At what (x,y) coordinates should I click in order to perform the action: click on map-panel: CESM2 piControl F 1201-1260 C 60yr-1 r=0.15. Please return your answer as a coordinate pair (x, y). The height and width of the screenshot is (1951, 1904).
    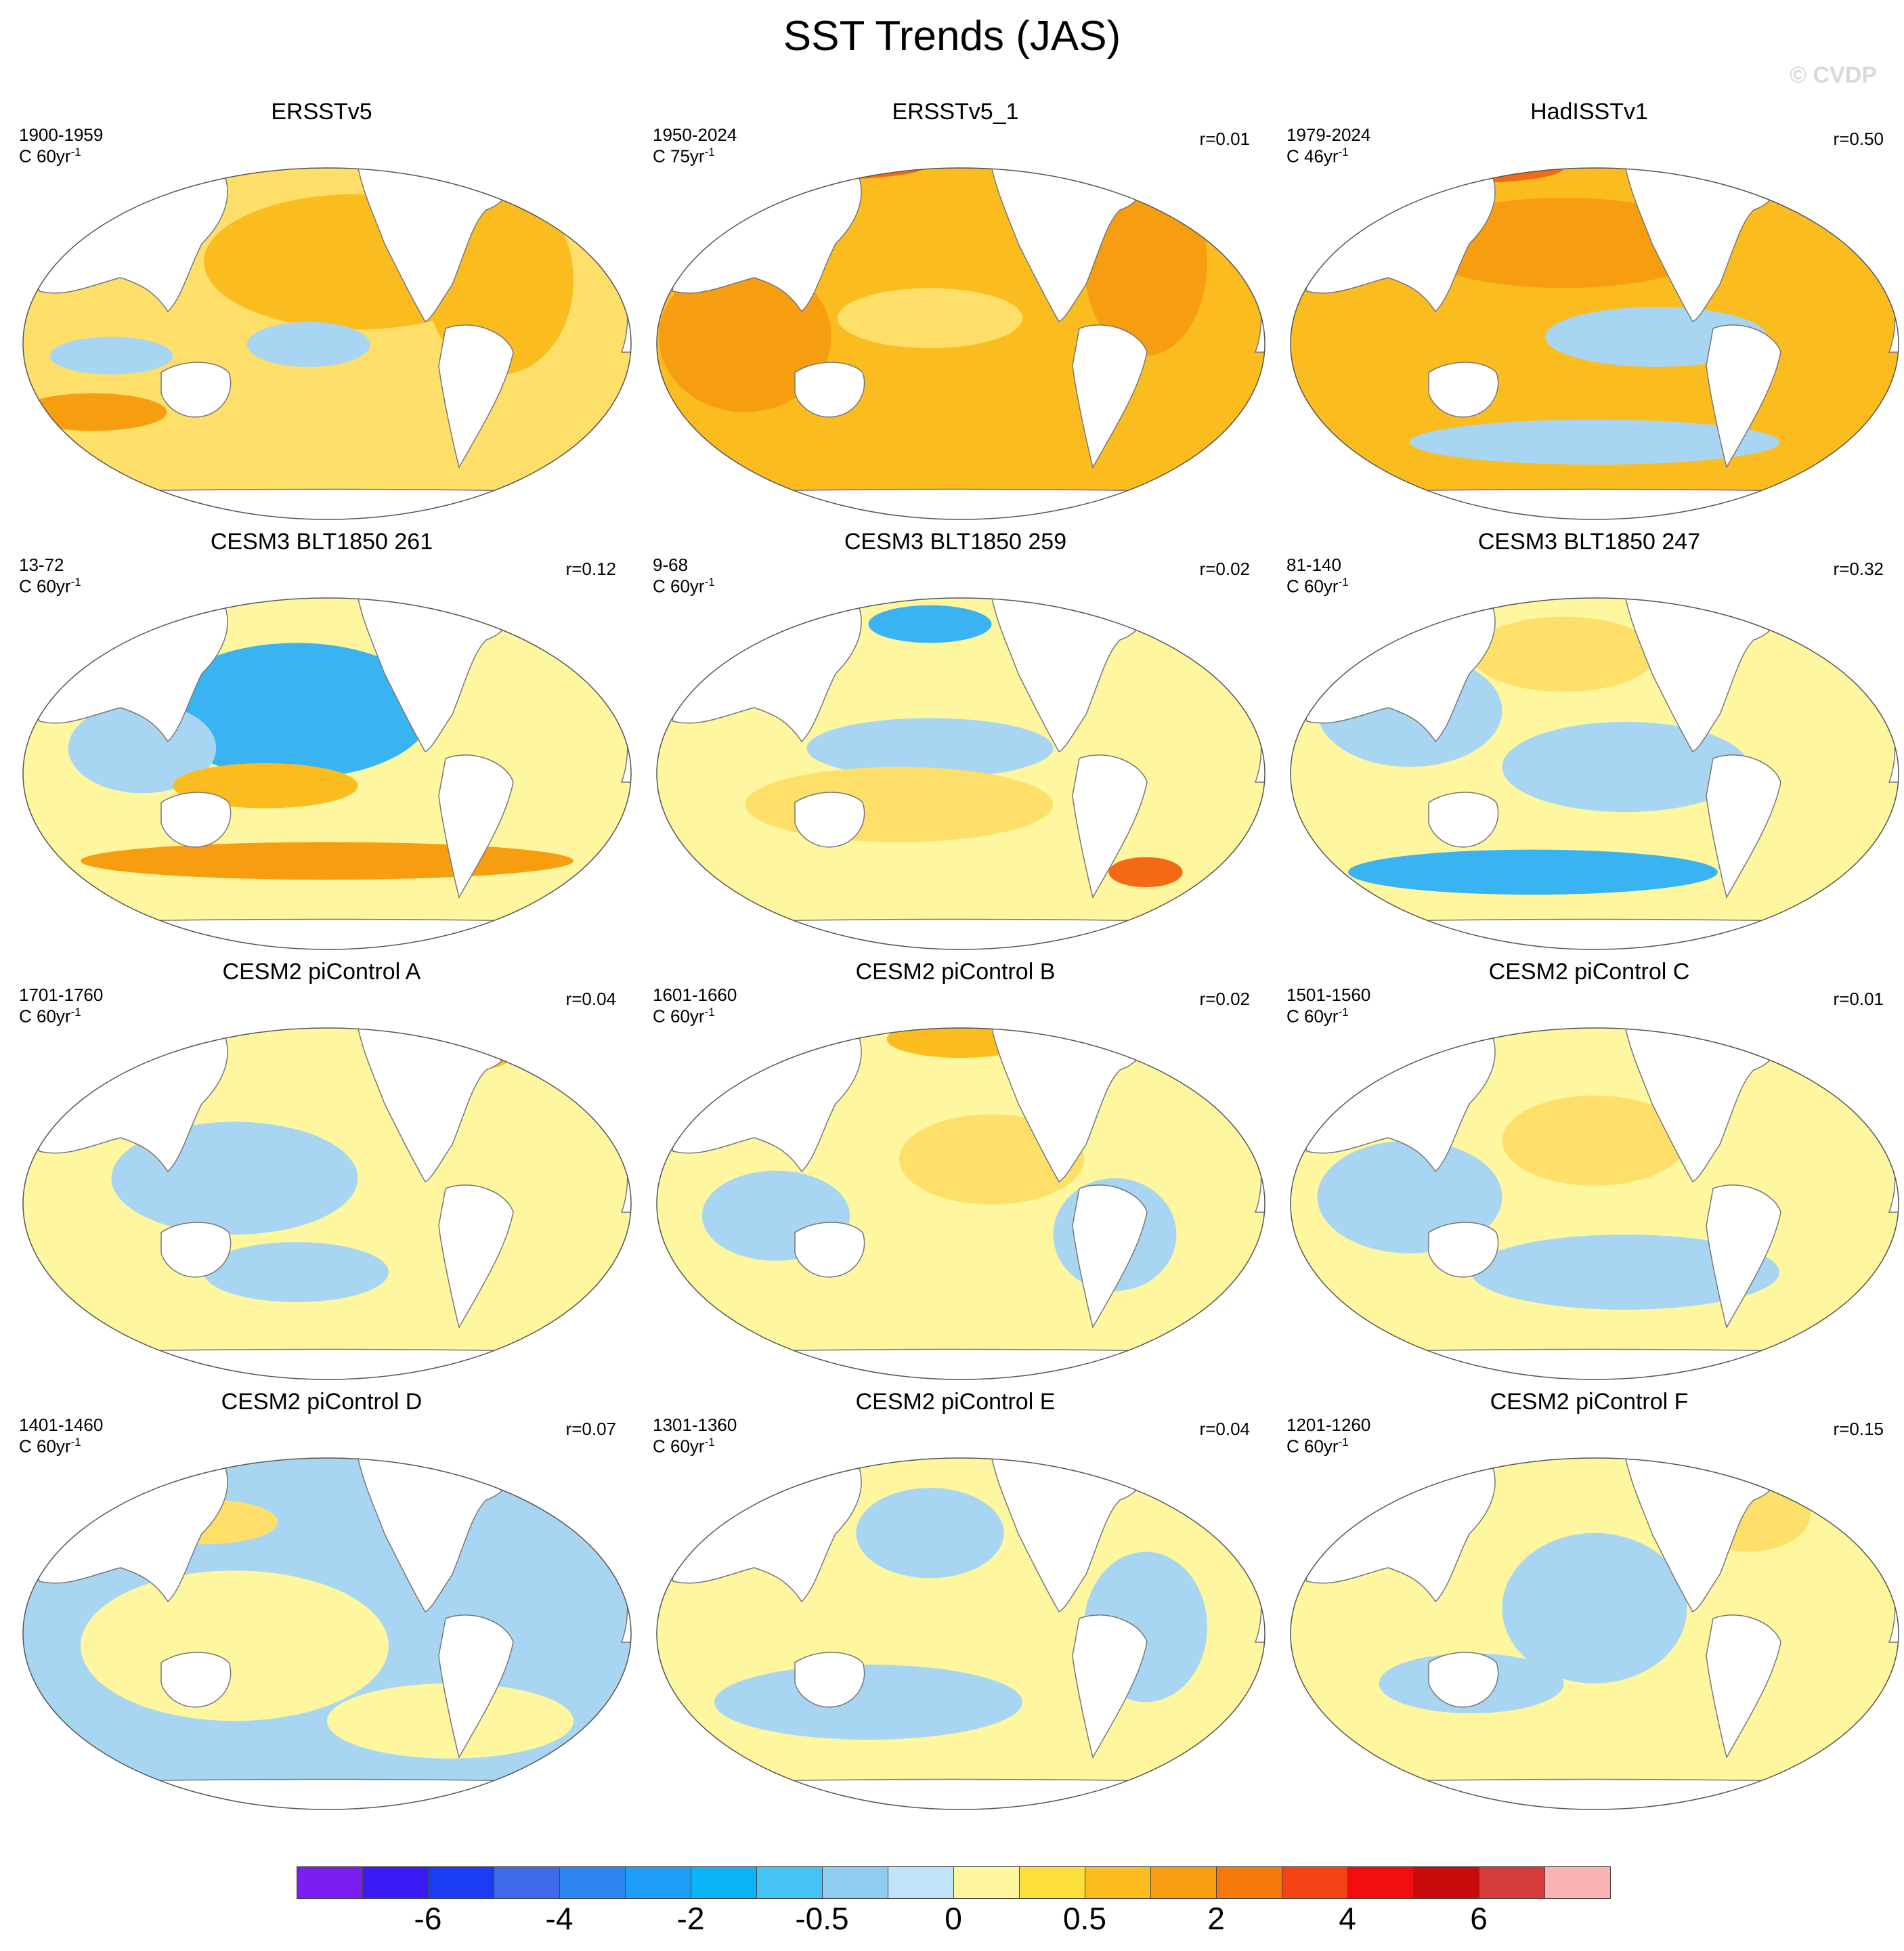
    Looking at the image, I should click on (1589, 1601).